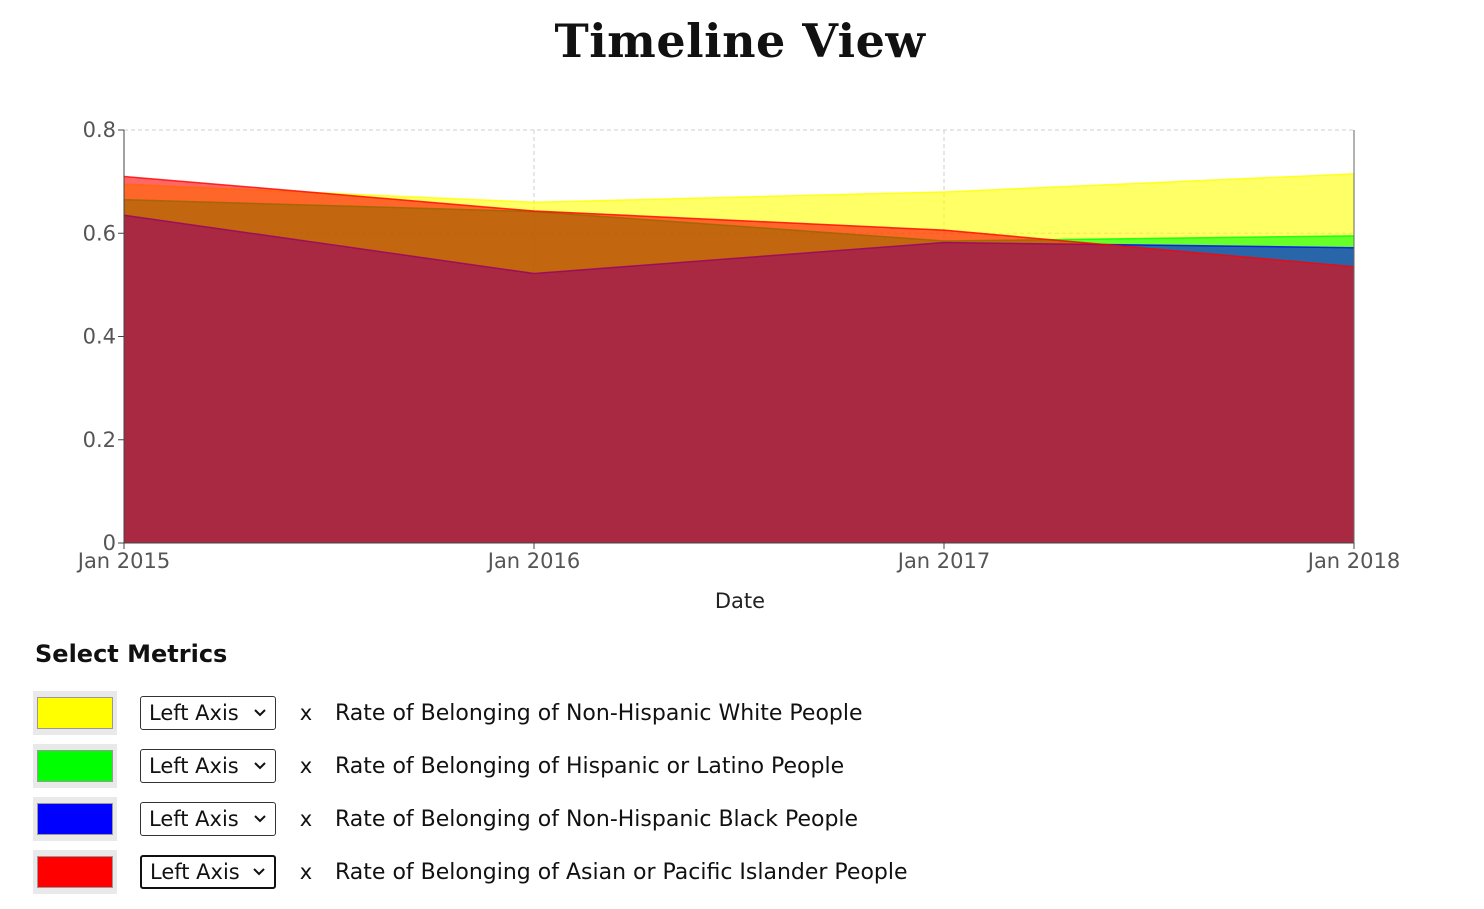 This screenshot has width=1484, height=909. Describe the element at coordinates (109, 543) in the screenshot. I see `y-tick-label: 0` at that location.